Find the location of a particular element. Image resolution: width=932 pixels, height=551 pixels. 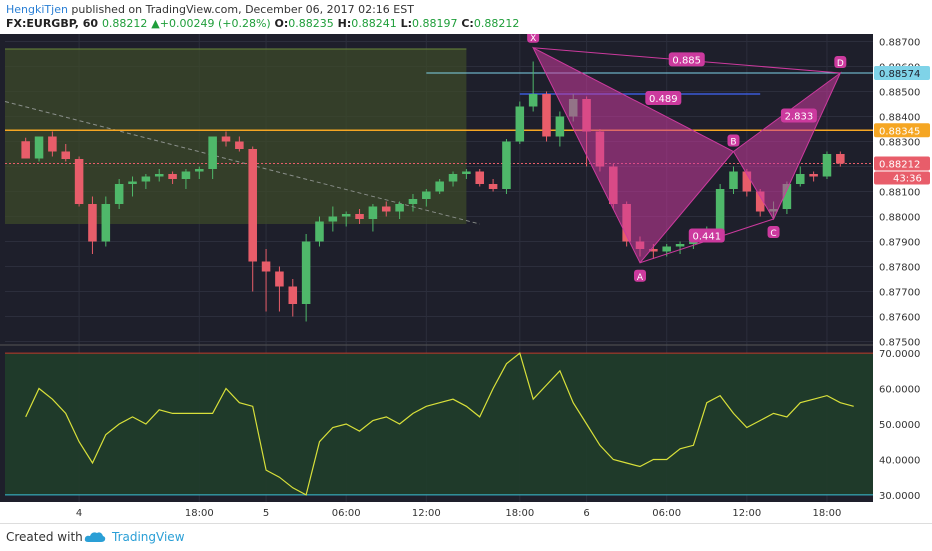

price-tick-label: 0.88500 is located at coordinates (899, 93).